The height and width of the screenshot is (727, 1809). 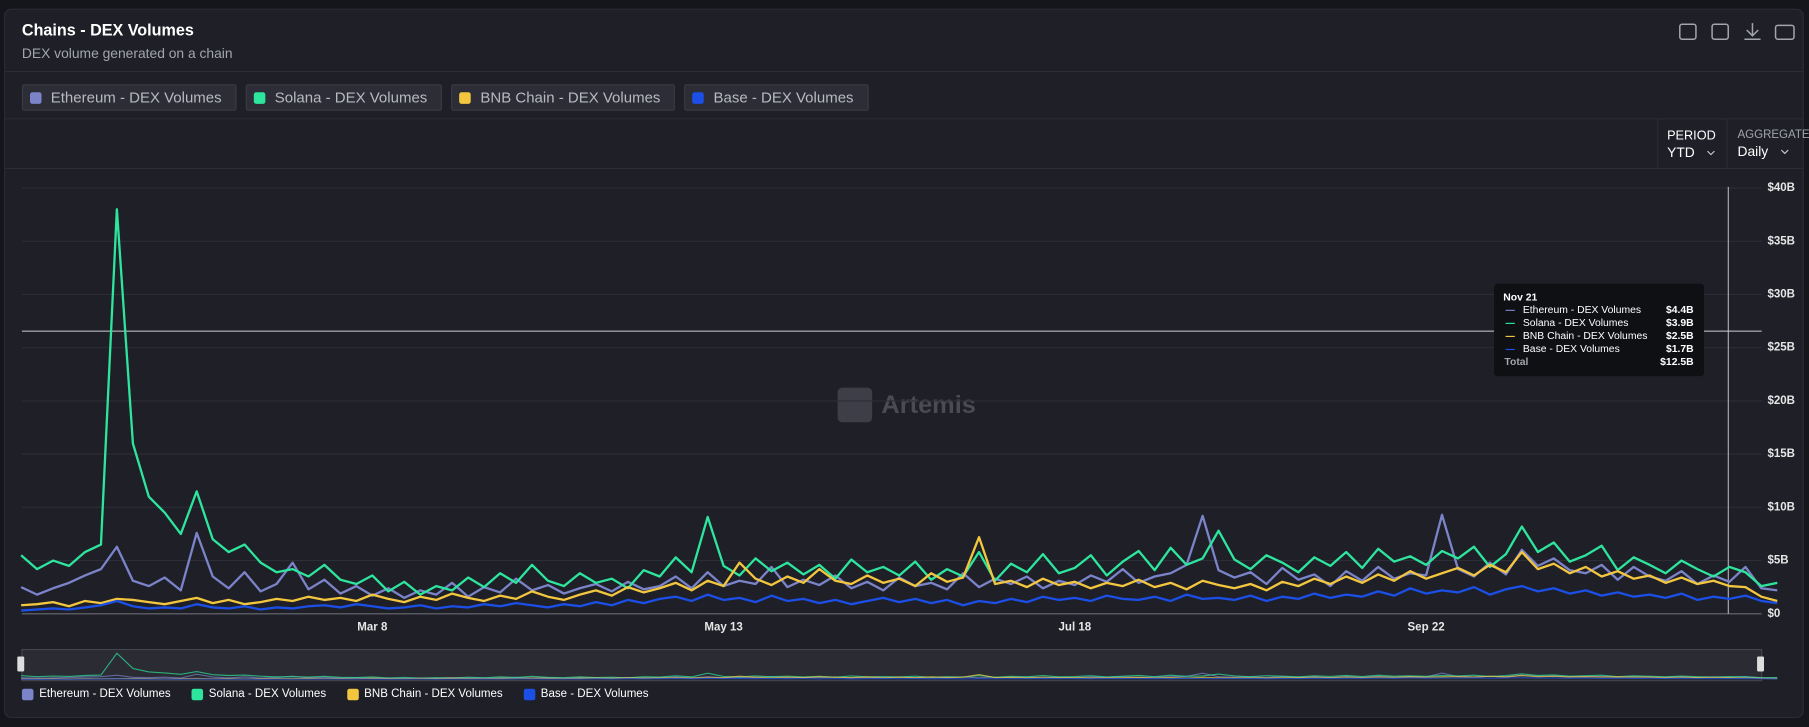 What do you see at coordinates (1781, 295) in the screenshot?
I see `y-tick-label: $30B` at bounding box center [1781, 295].